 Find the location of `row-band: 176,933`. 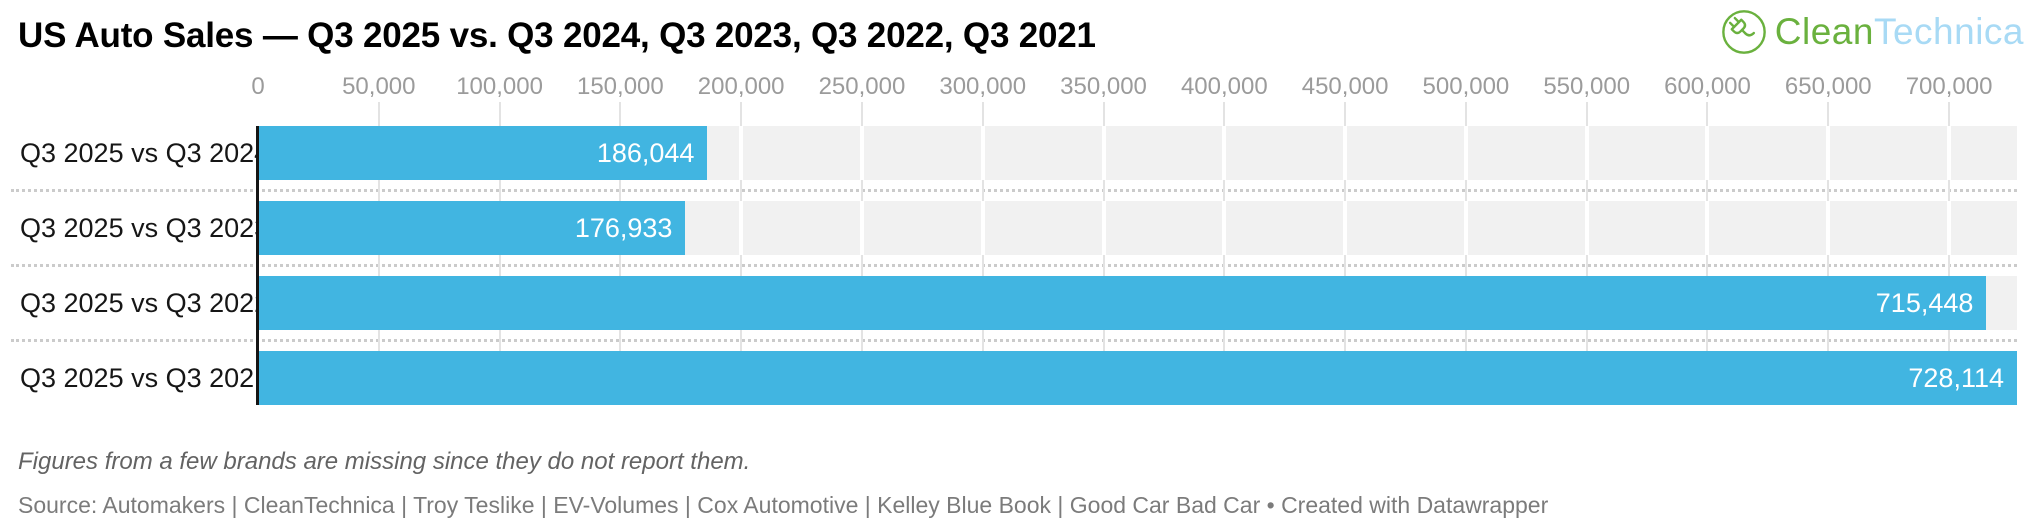

row-band: 176,933 is located at coordinates (1137, 228).